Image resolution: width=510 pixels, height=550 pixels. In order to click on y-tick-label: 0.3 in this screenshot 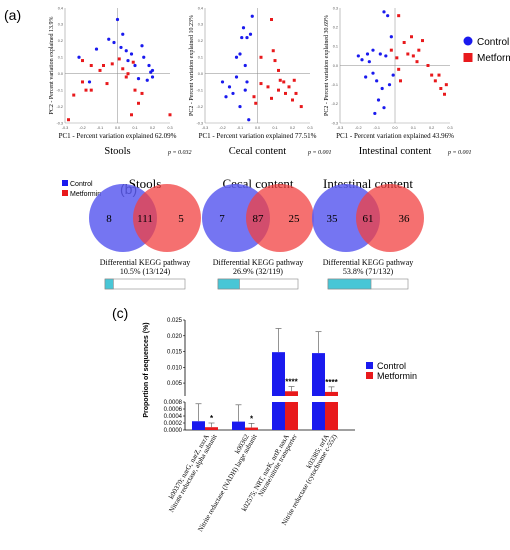, I will do `click(60, 25)`.